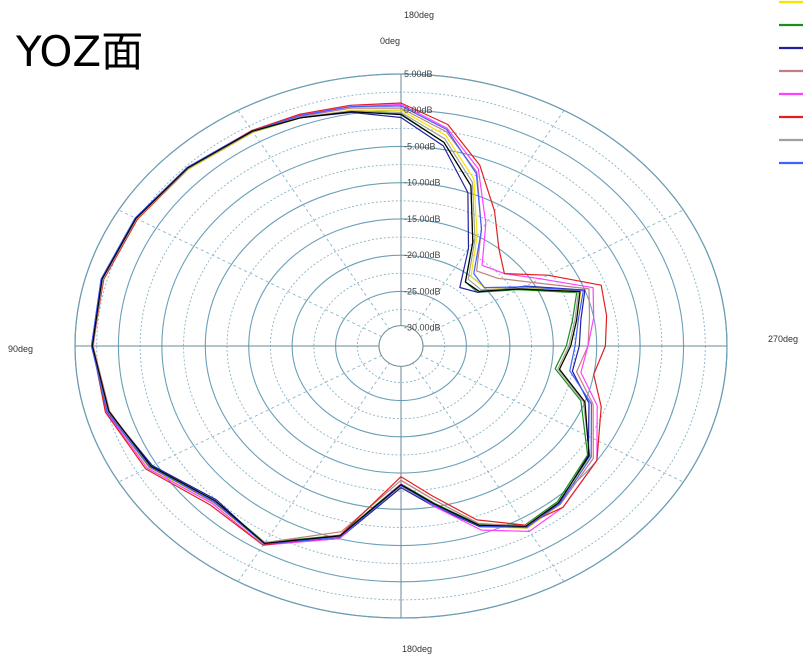 The image size is (803, 656). What do you see at coordinates (791, 82) in the screenshot?
I see `legend` at bounding box center [791, 82].